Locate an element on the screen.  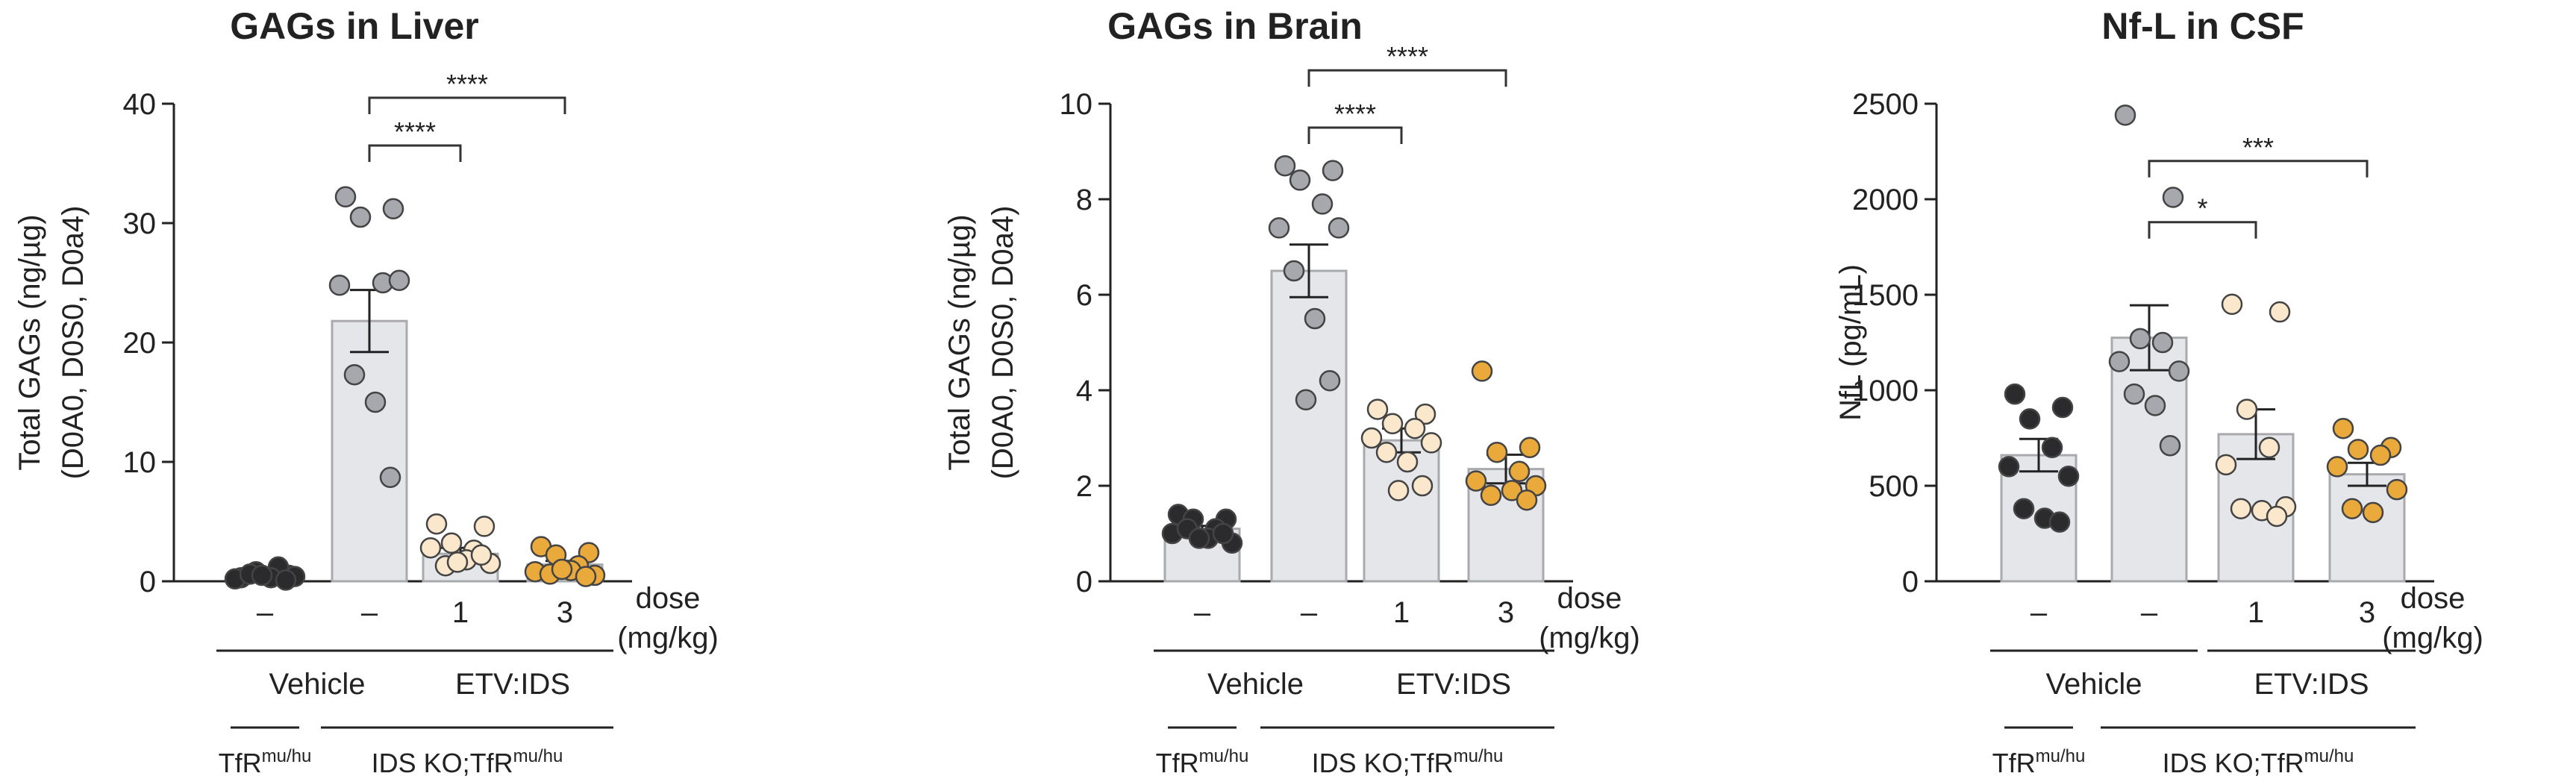
chart-title: GAGs in Liver is located at coordinates (354, 26).